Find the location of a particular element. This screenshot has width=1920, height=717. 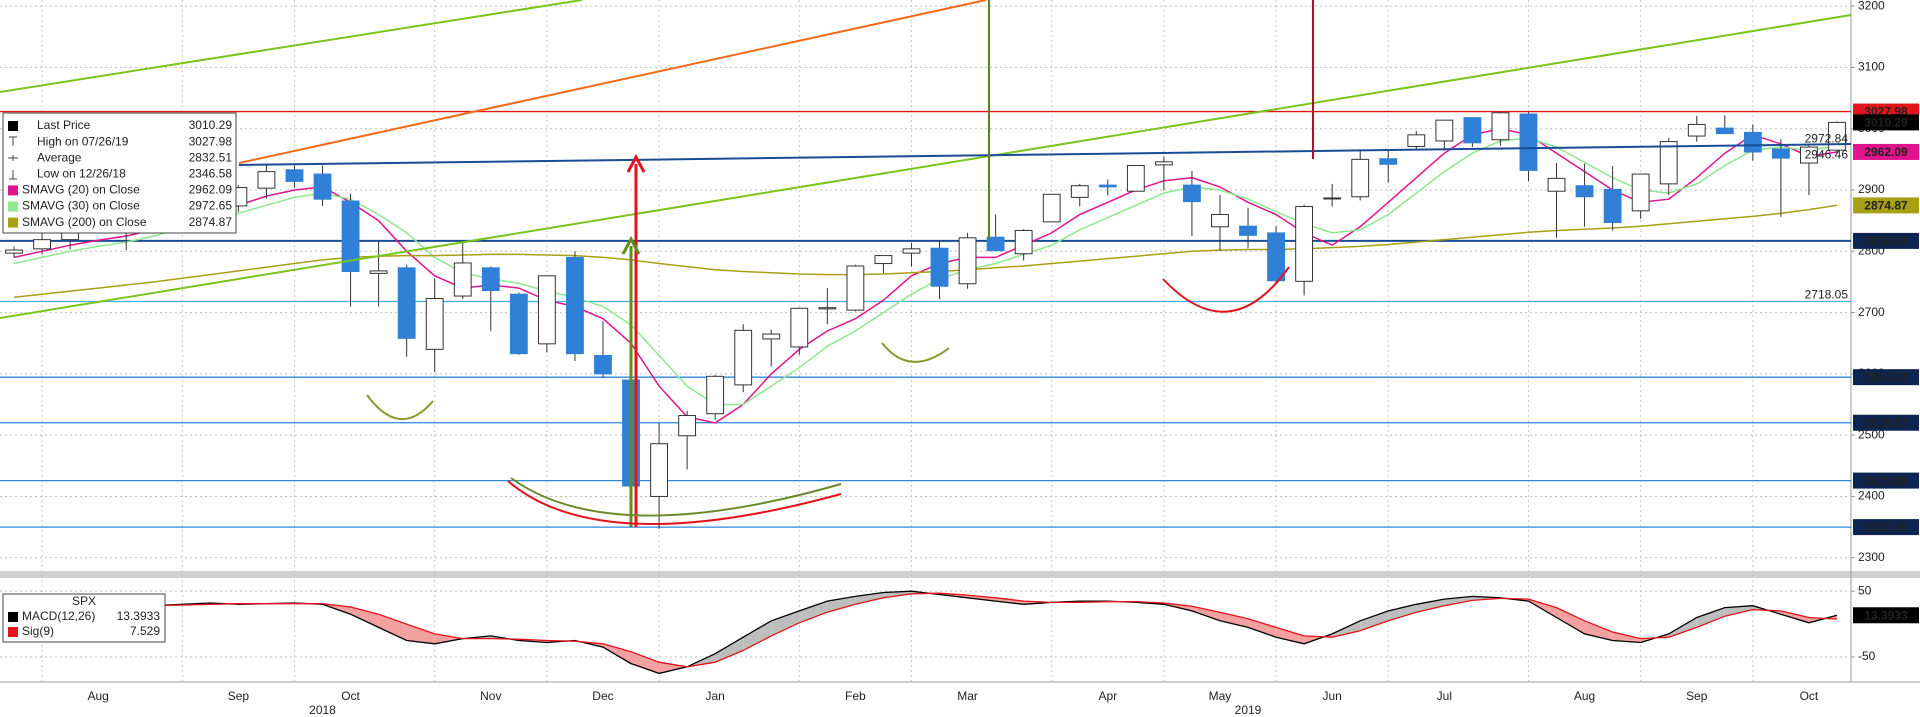

legend-value: 3010.29 is located at coordinates (211, 125).